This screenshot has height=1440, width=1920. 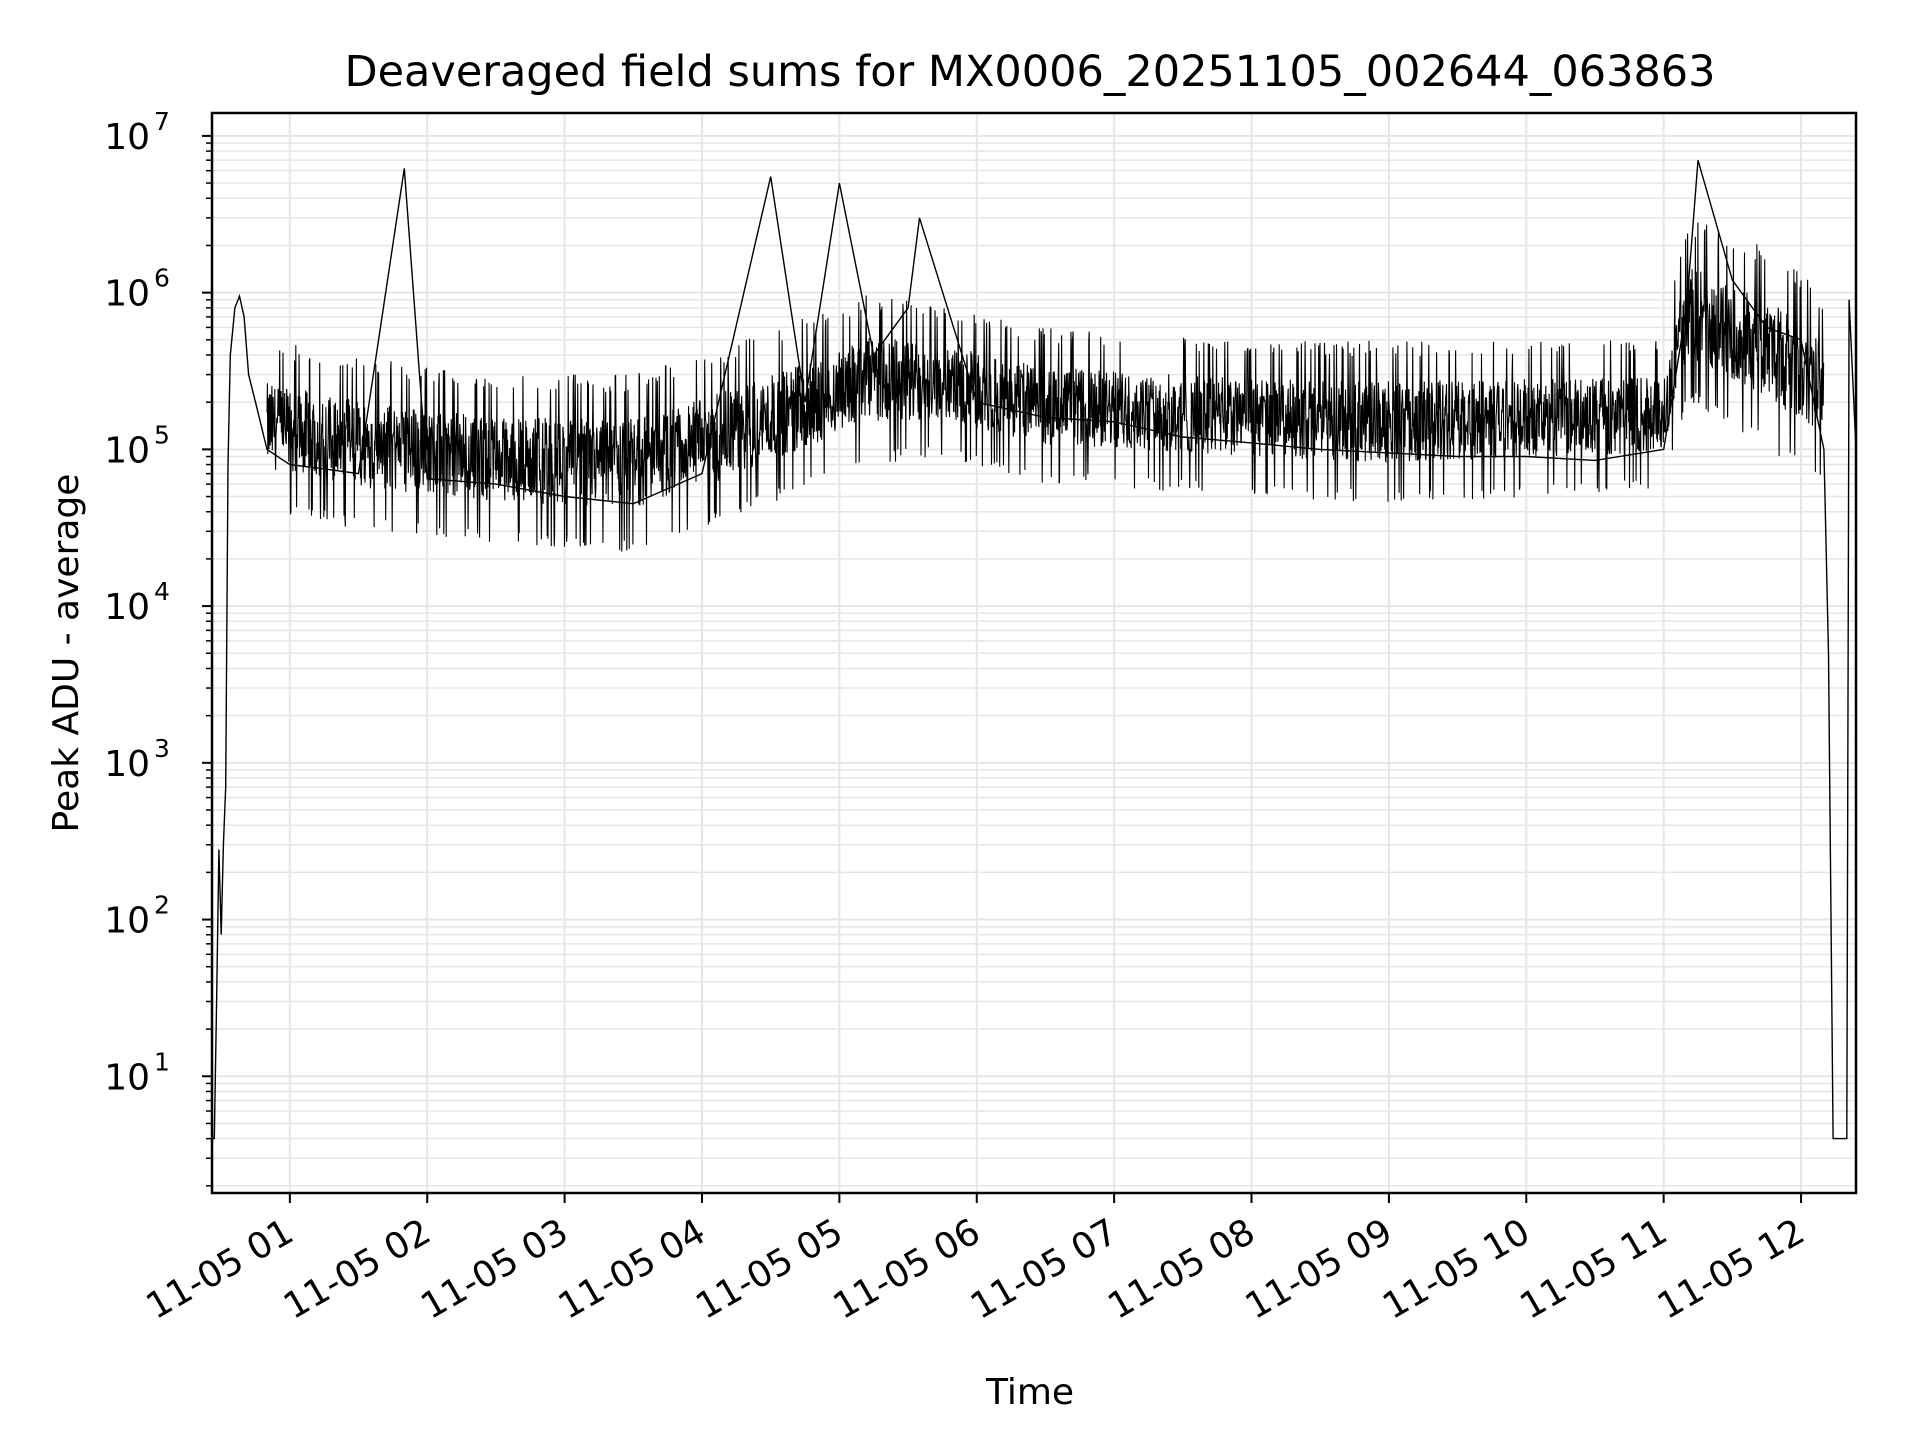 I want to click on y-tick-exponent: 5, so click(x=162, y=434).